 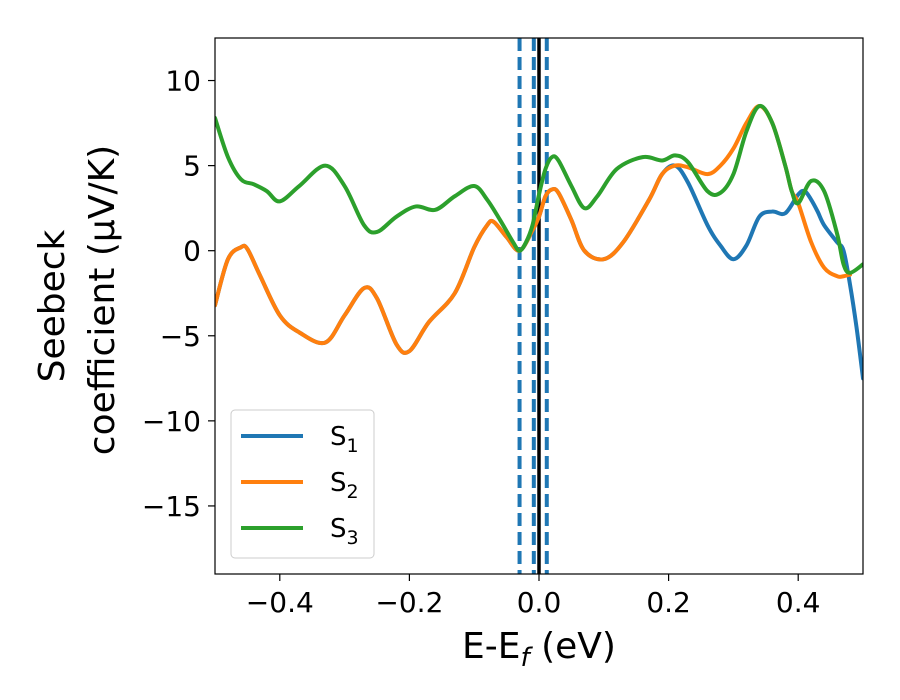 I want to click on legend: S1 S2 S3, so click(x=302, y=484).